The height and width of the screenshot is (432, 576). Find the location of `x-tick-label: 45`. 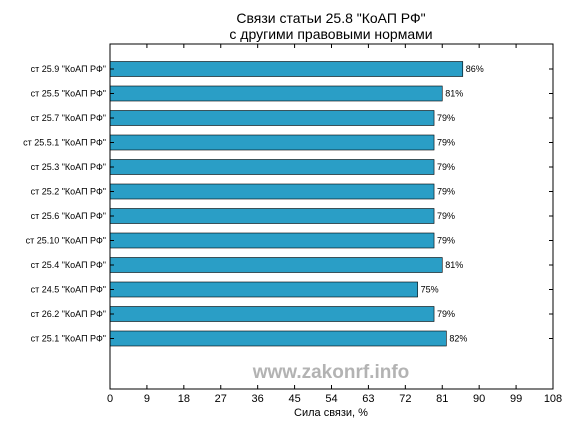

x-tick-label: 45 is located at coordinates (294, 399).